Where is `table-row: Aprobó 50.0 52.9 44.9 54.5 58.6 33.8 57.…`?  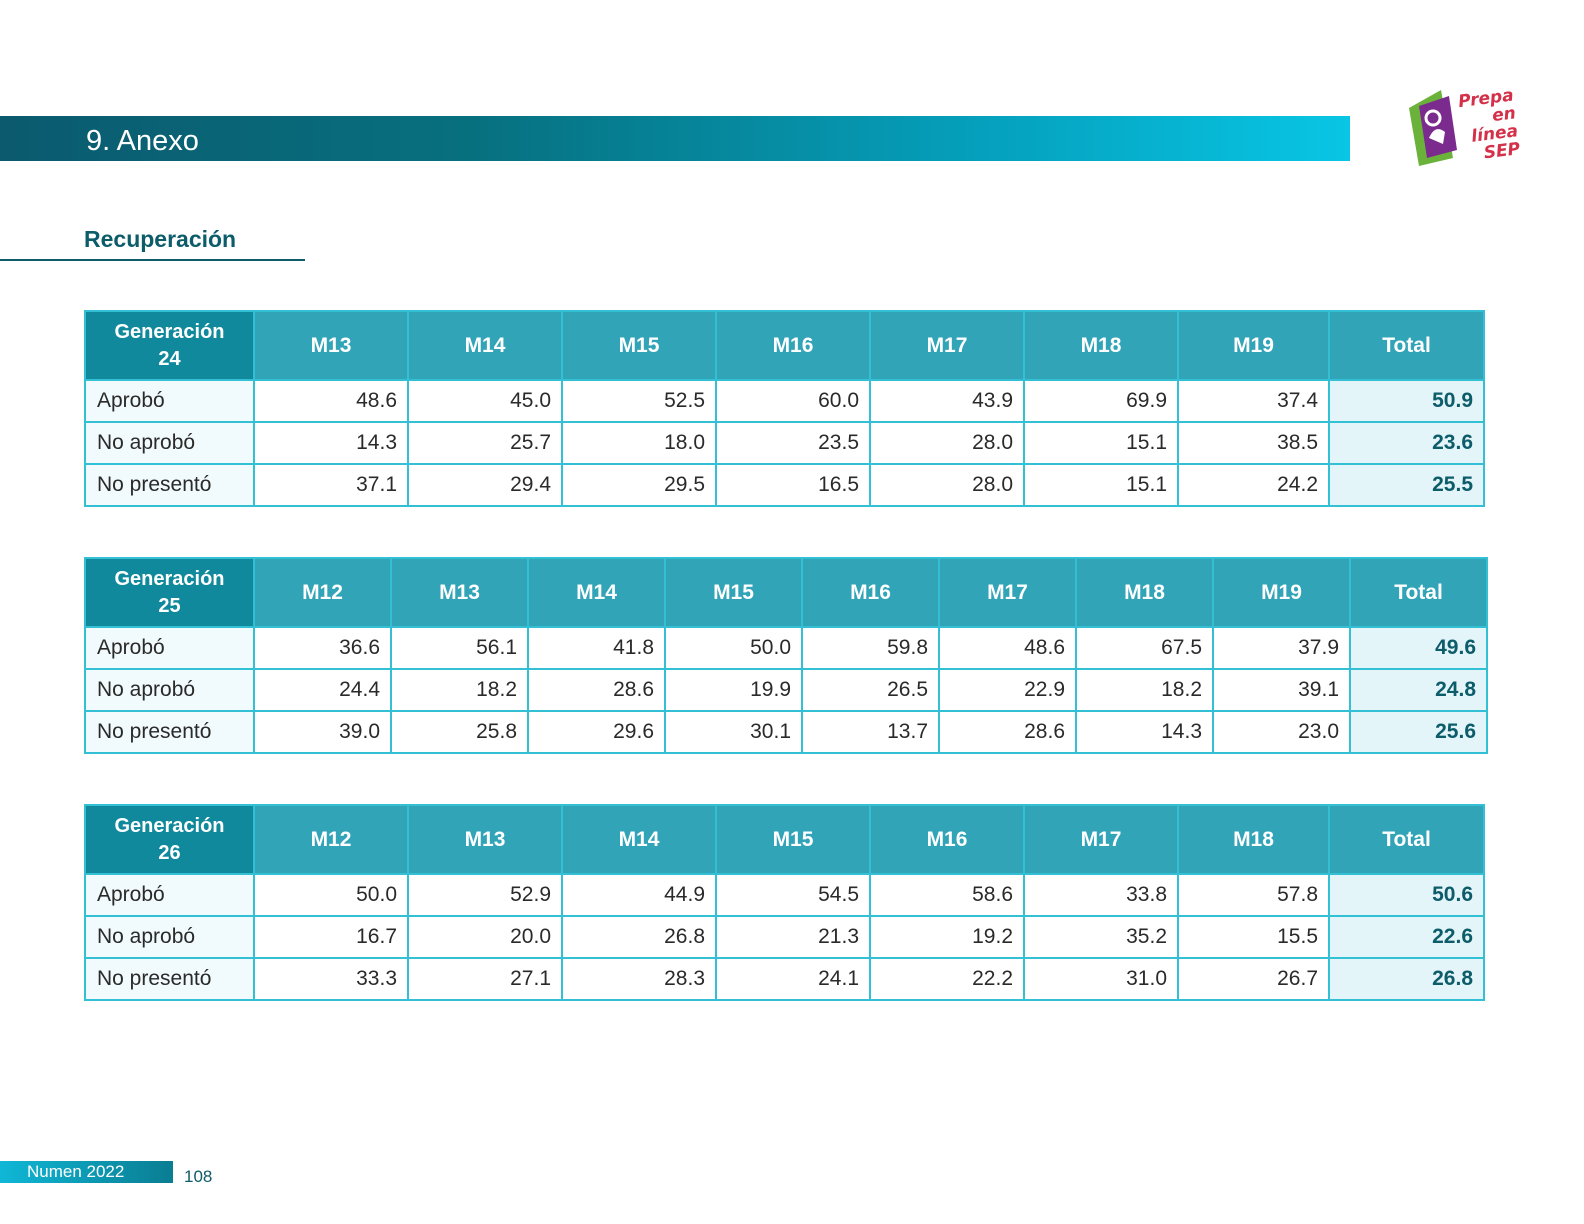 table-row: Aprobó 50.0 52.9 44.9 54.5 58.6 33.8 57.… is located at coordinates (784, 895).